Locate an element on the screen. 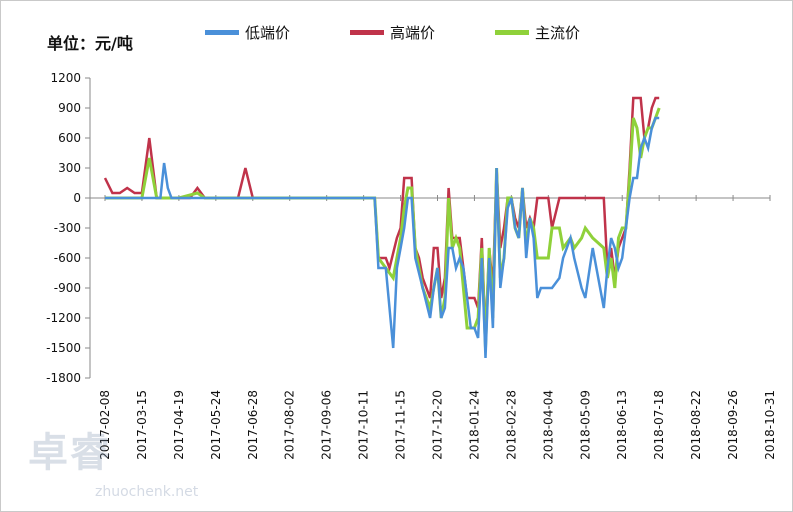  y-tick-label: 300 is located at coordinates (69, 168).